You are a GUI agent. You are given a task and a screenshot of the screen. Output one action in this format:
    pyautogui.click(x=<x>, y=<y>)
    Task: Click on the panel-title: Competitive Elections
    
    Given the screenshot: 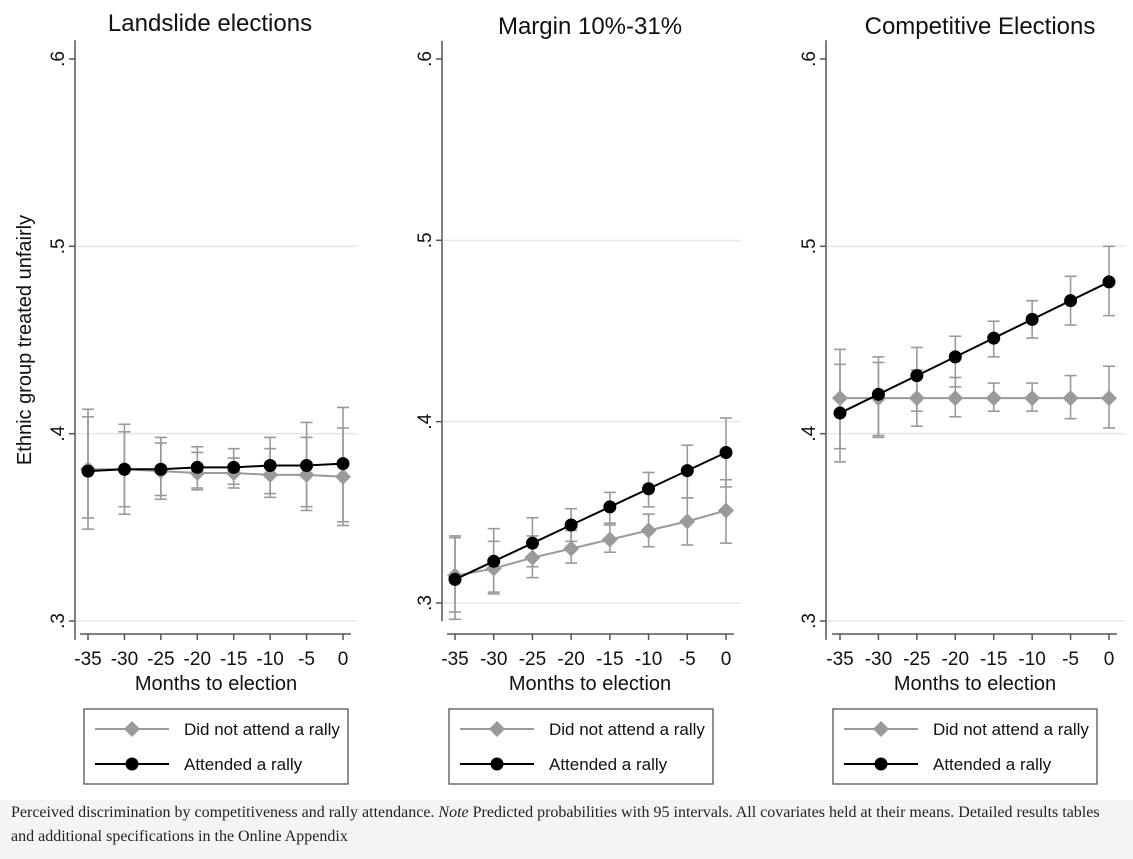 What is the action you would take?
    pyautogui.click(x=980, y=26)
    